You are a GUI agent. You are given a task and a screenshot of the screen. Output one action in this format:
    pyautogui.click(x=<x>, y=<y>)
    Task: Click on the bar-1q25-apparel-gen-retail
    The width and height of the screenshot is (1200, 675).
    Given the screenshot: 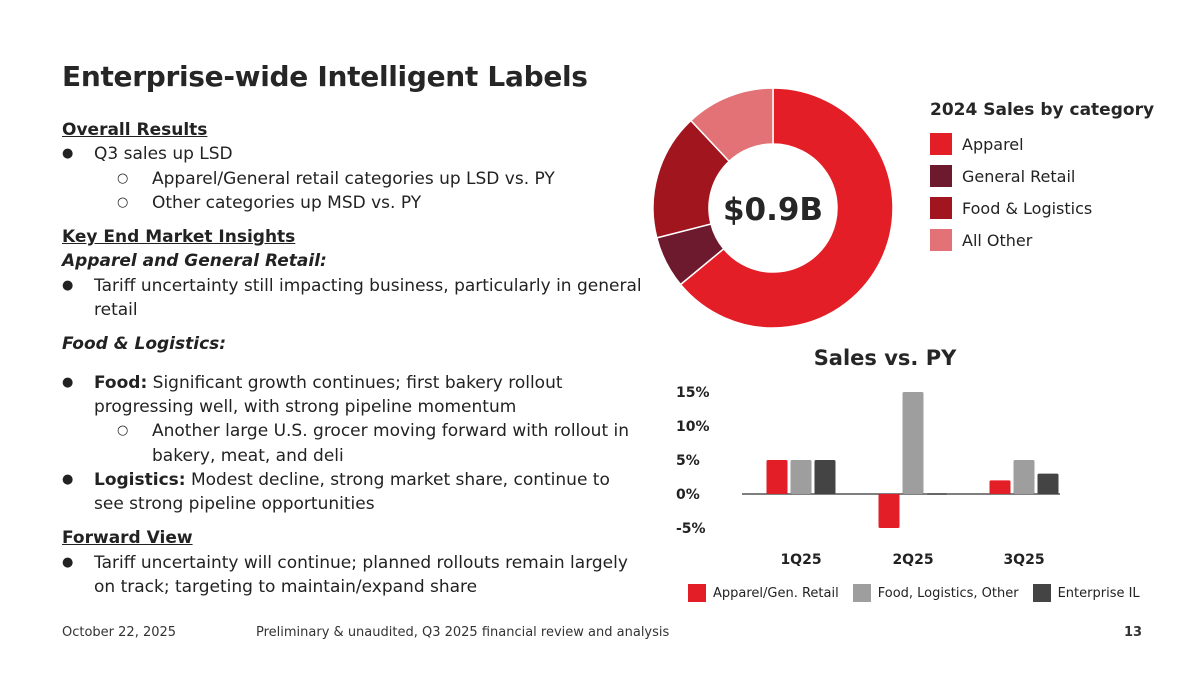 What is the action you would take?
    pyautogui.click(x=777, y=477)
    